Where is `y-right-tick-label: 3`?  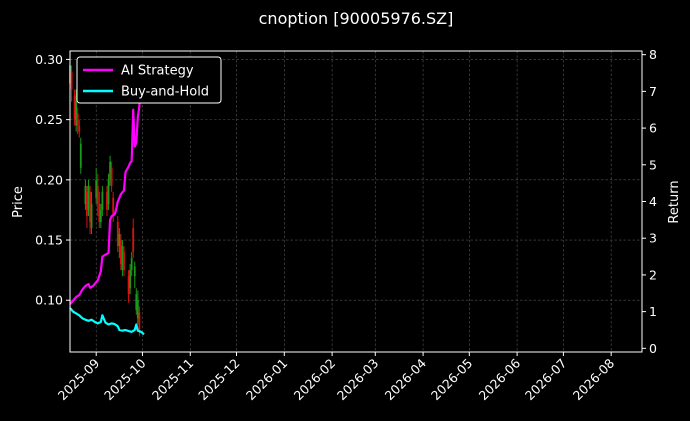
y-right-tick-label: 3 is located at coordinates (653, 238).